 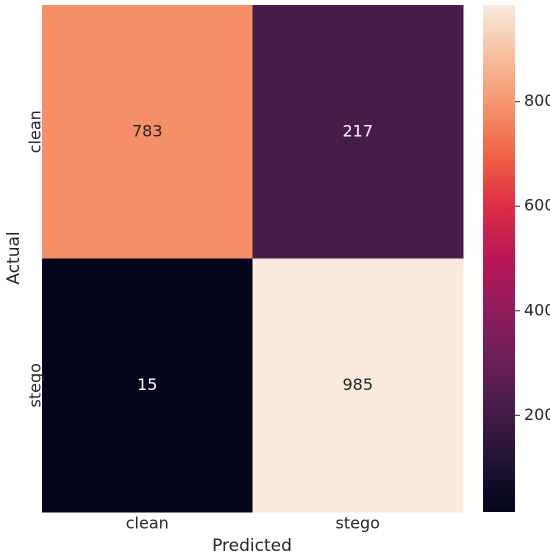 I want to click on y-tick-label: stego, so click(x=35, y=385).